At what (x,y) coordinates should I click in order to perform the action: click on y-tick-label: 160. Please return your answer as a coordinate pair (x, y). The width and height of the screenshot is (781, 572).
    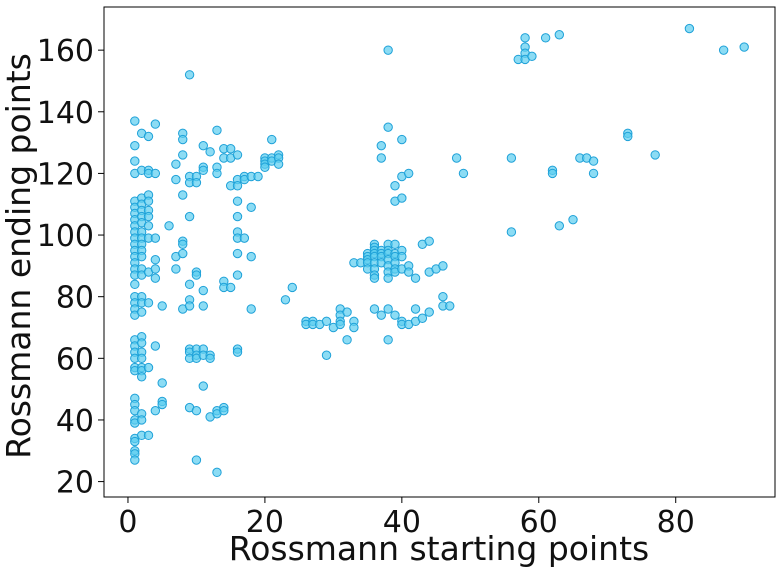
    Looking at the image, I should click on (65, 51).